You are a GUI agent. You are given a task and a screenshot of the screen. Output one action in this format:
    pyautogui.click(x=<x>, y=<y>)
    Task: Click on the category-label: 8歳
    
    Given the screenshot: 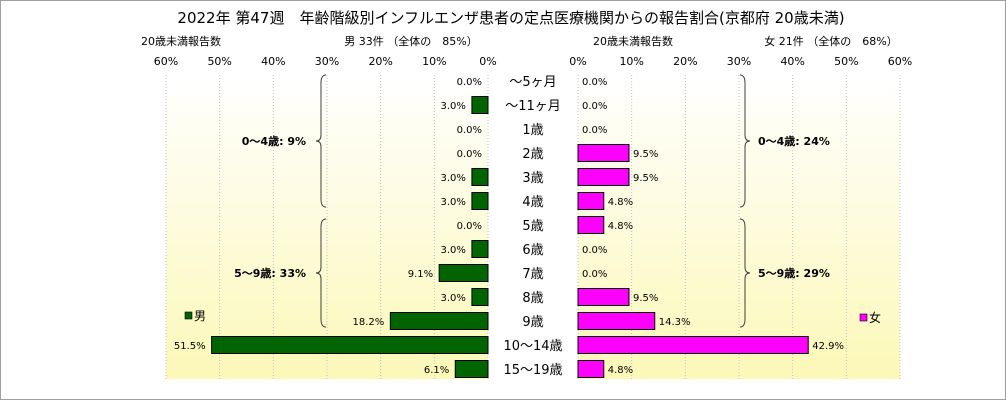 What is the action you would take?
    pyautogui.click(x=532, y=298)
    